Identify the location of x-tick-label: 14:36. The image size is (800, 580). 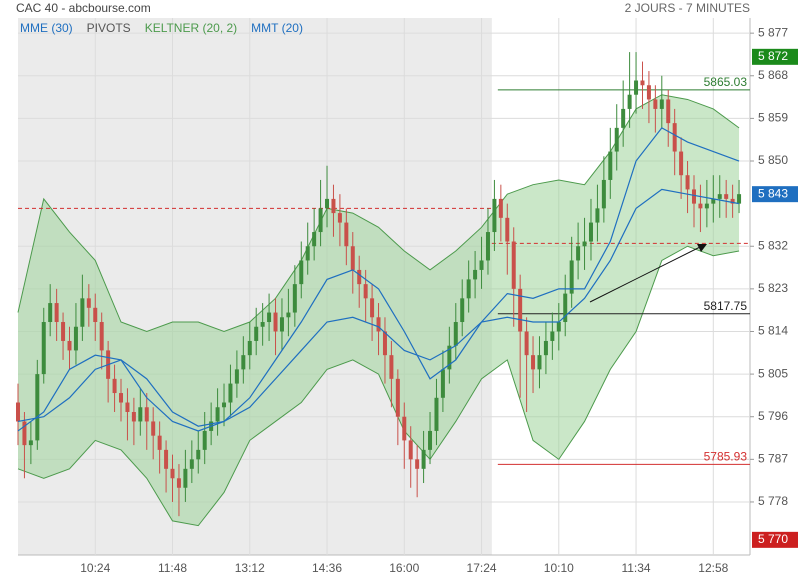
(327, 568).